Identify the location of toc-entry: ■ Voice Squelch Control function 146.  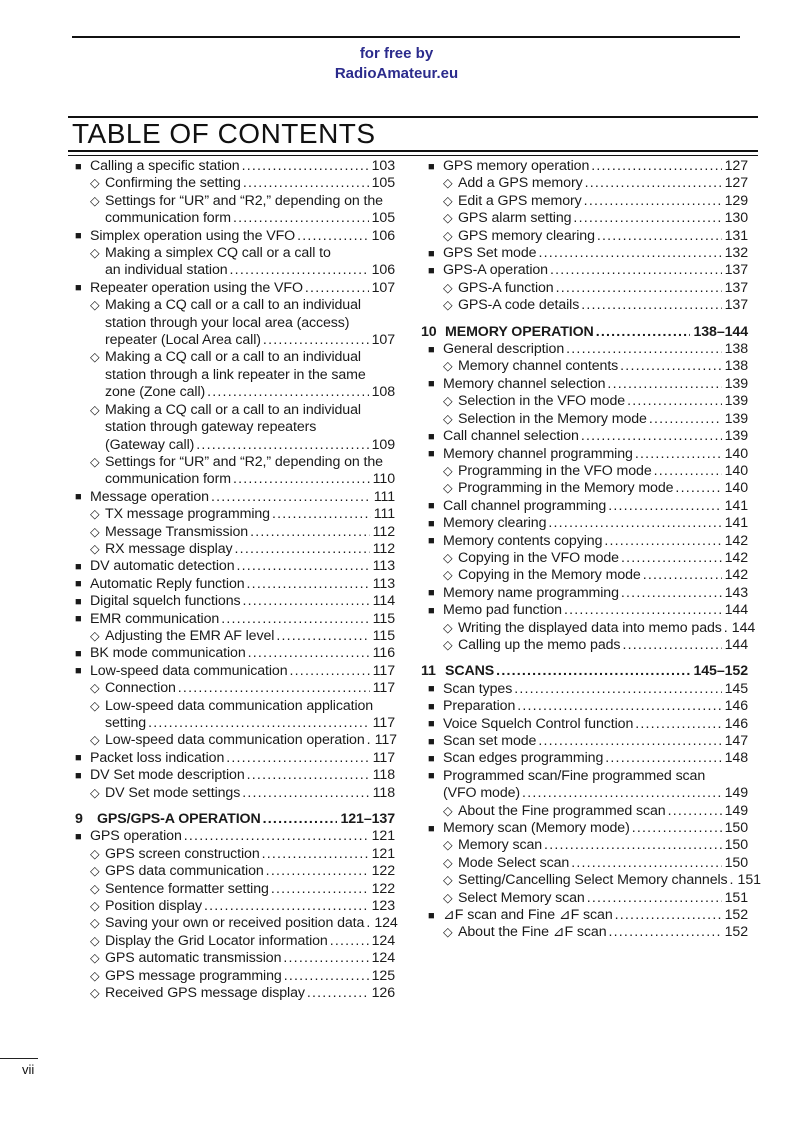
(588, 724).